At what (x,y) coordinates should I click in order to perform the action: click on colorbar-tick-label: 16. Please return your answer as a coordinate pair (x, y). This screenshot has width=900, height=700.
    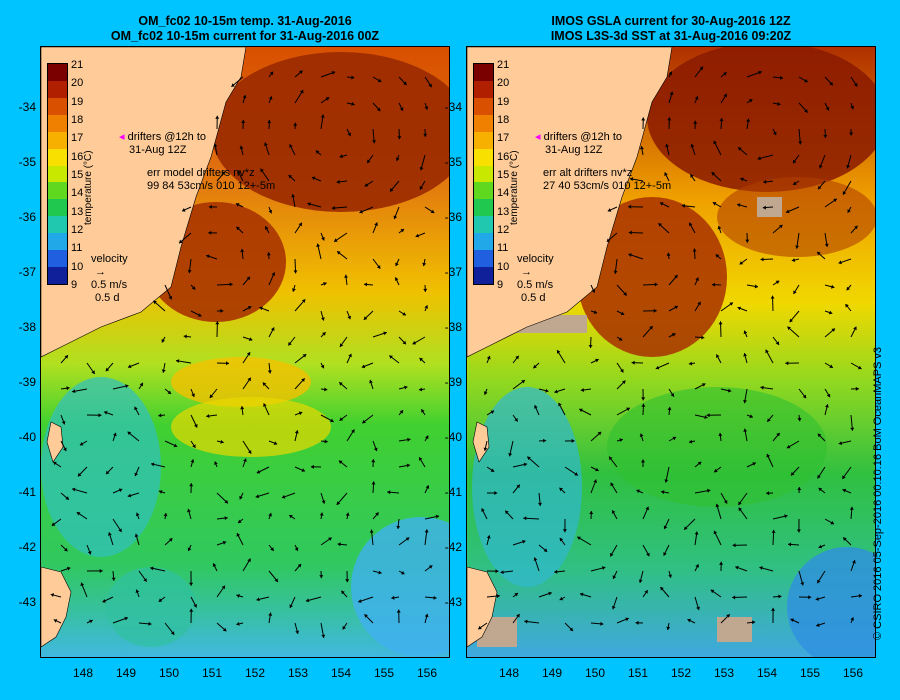
    Looking at the image, I should click on (77, 156).